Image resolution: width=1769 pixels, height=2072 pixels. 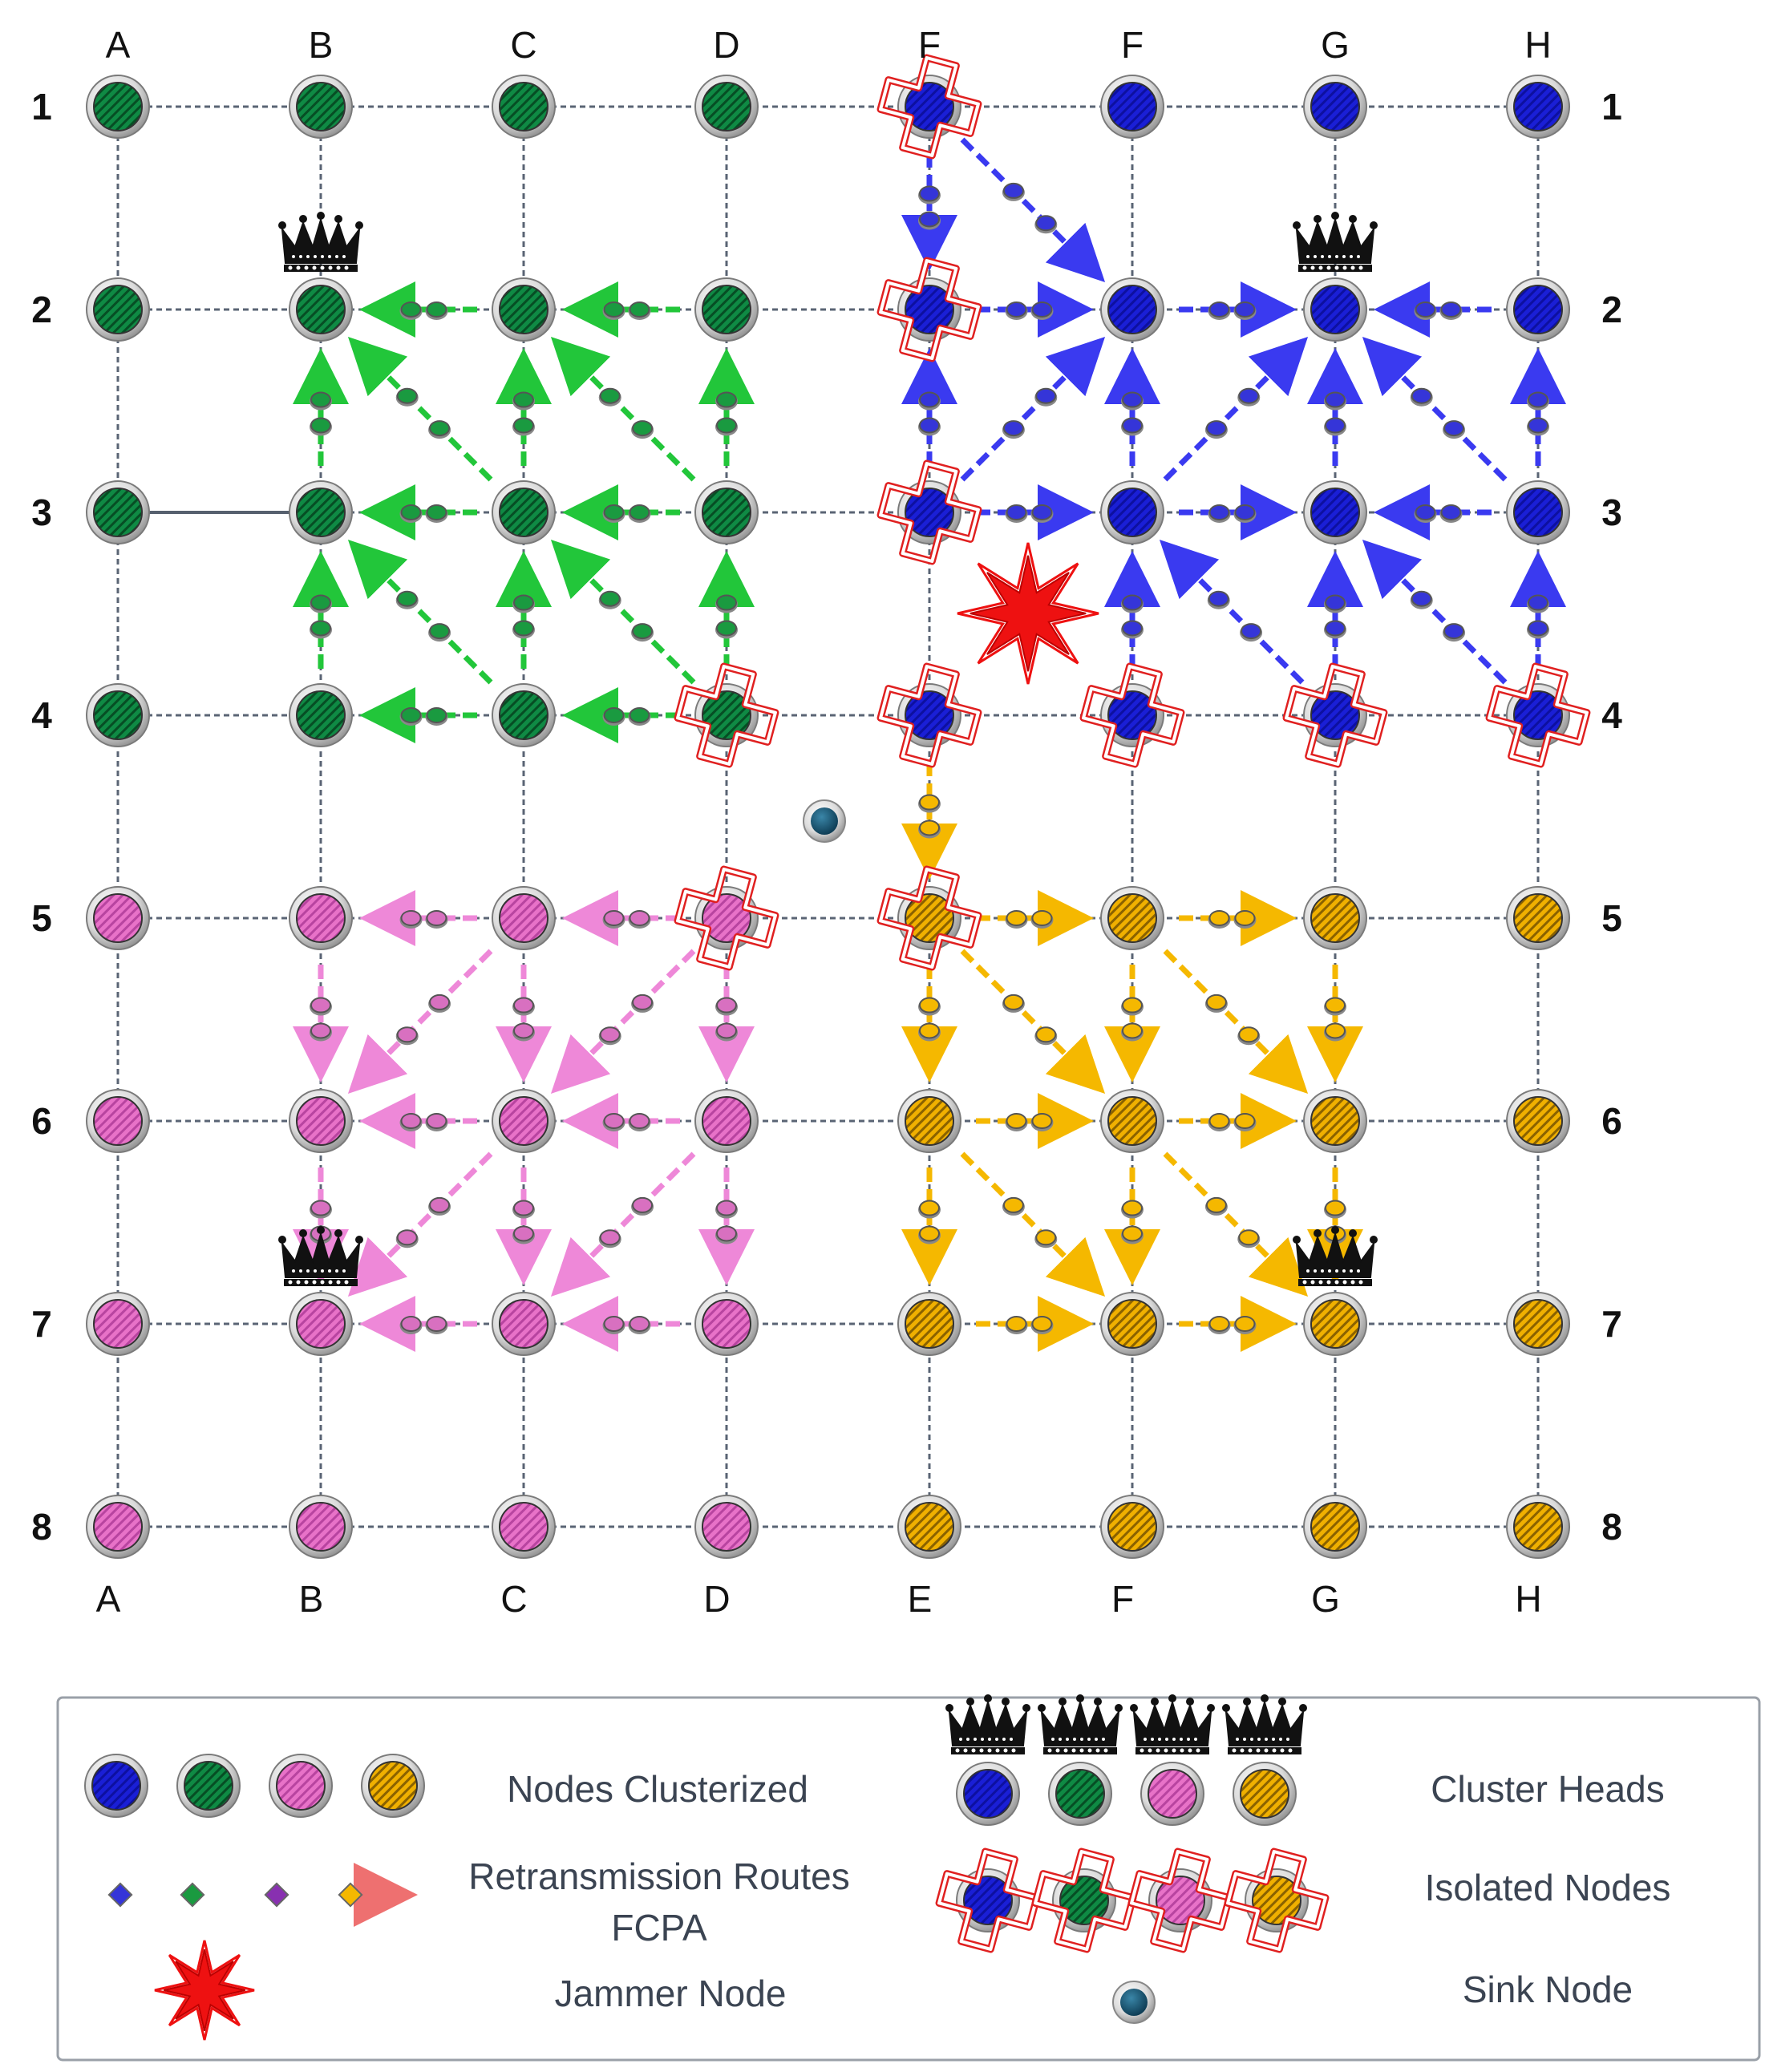 What do you see at coordinates (524, 715) in the screenshot?
I see `node-c4` at bounding box center [524, 715].